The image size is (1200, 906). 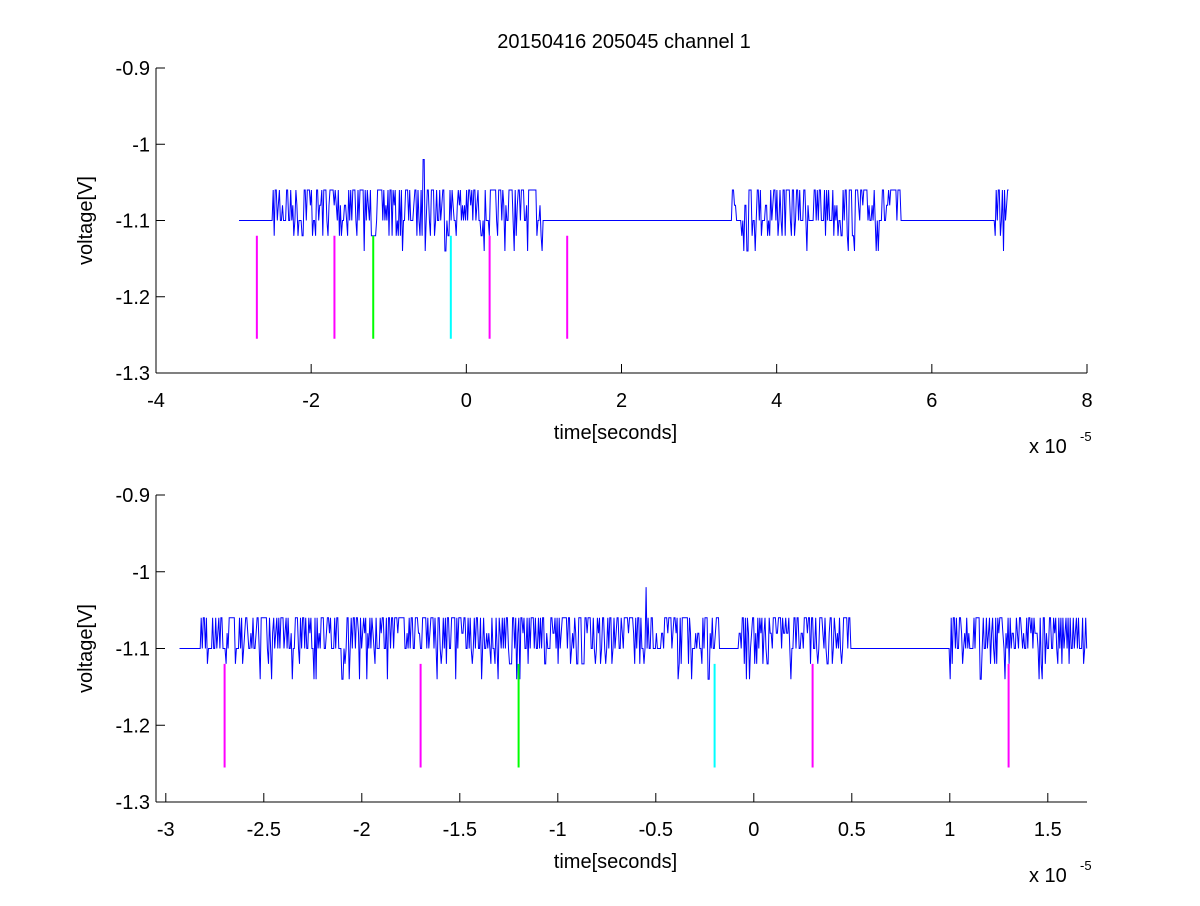 What do you see at coordinates (166, 830) in the screenshot?
I see `x-tick-label: -3` at bounding box center [166, 830].